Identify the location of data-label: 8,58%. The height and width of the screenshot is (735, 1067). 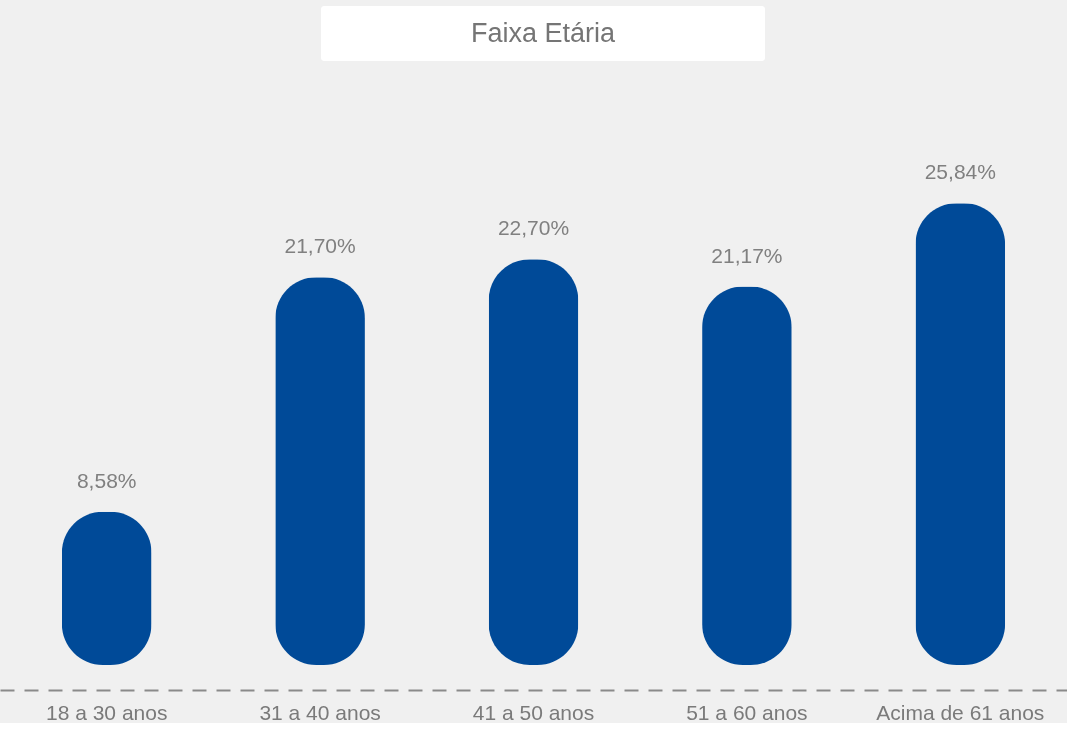
(106, 480).